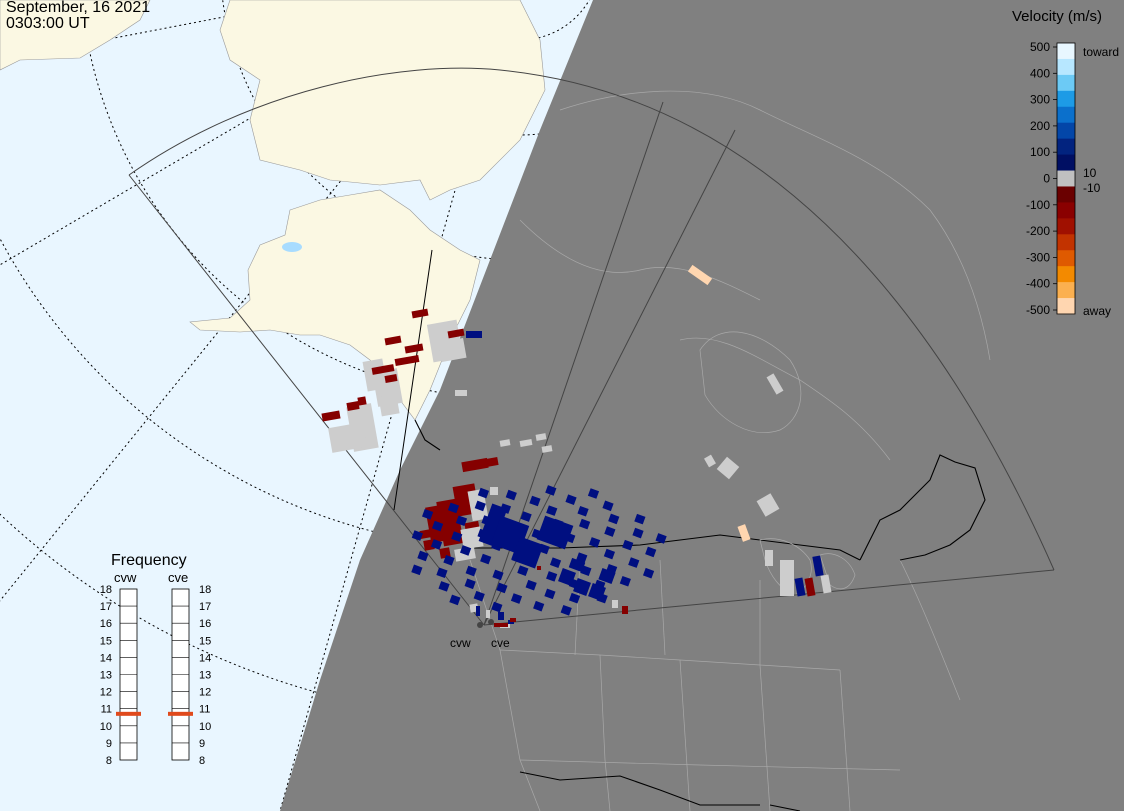 Image resolution: width=1124 pixels, height=811 pixels. Describe the element at coordinates (149, 560) in the screenshot. I see `frequency-title: Frequency` at that location.